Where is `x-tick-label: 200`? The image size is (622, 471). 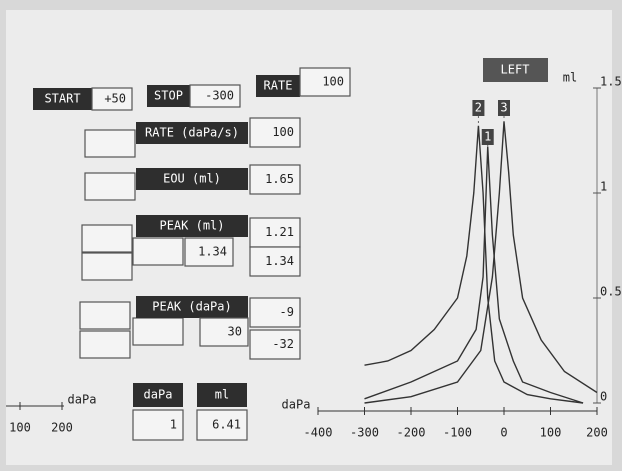
x-tick-label: 200 is located at coordinates (597, 433).